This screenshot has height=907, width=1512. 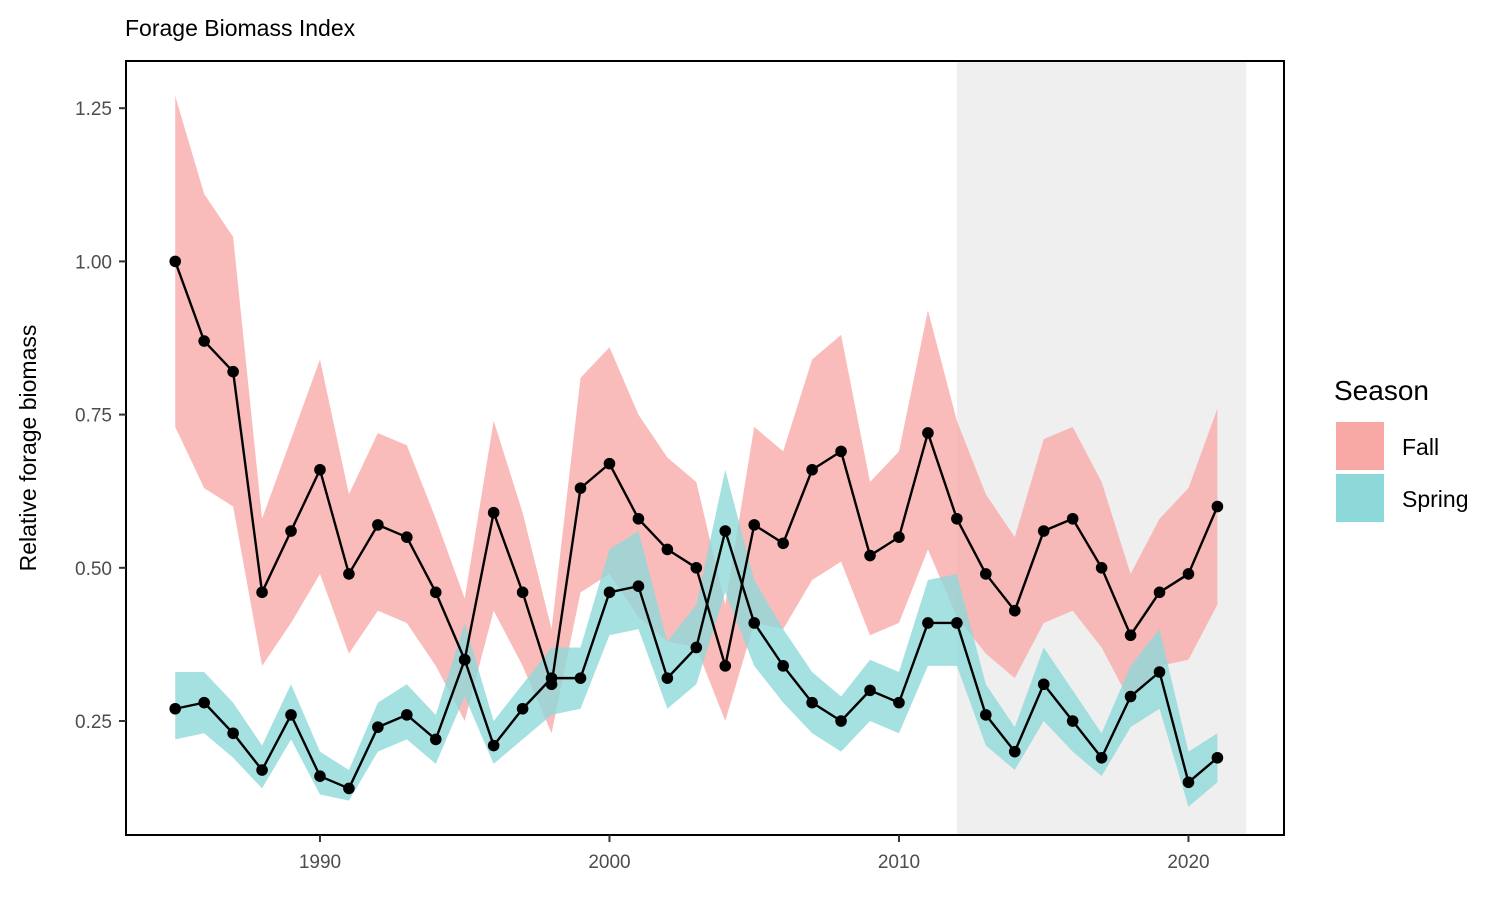 What do you see at coordinates (1360, 446) in the screenshot?
I see `legend-key-fall` at bounding box center [1360, 446].